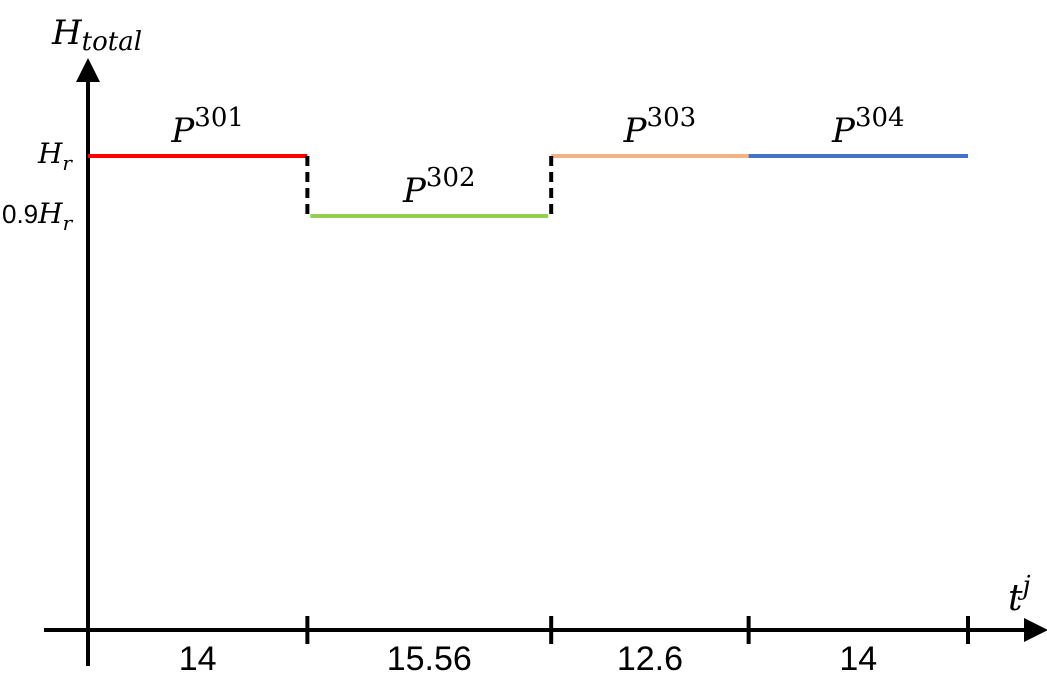 Image resolution: width=1047 pixels, height=680 pixels. I want to click on y-level-label-hr: Hr, so click(55, 156).